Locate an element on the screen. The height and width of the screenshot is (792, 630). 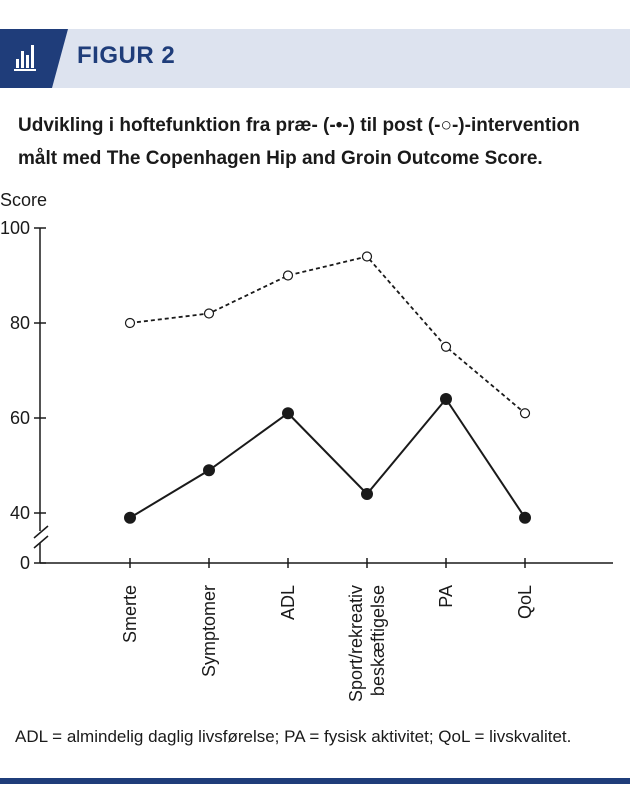
x-tick-label: Sport/rekreativ is located at coordinates (356, 643).